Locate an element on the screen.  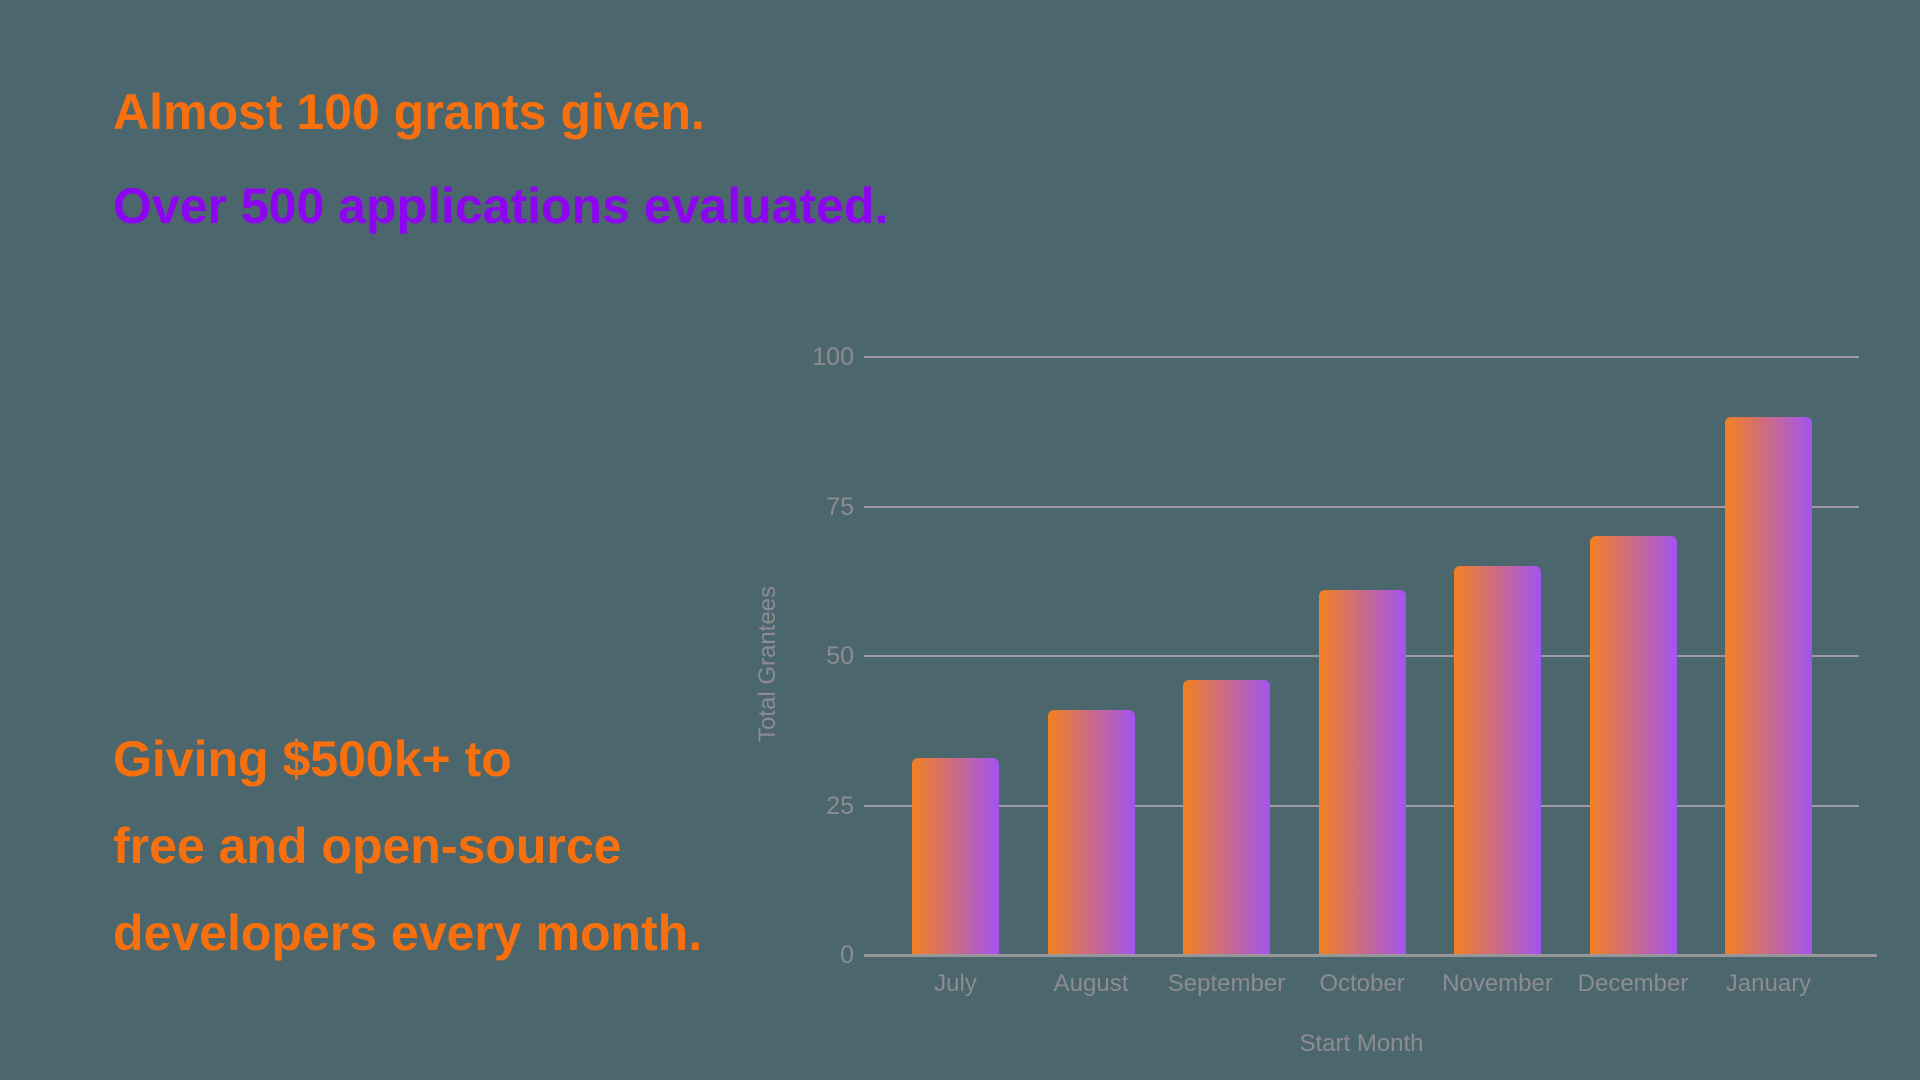
x-tick-label-august: August is located at coordinates (1091, 983).